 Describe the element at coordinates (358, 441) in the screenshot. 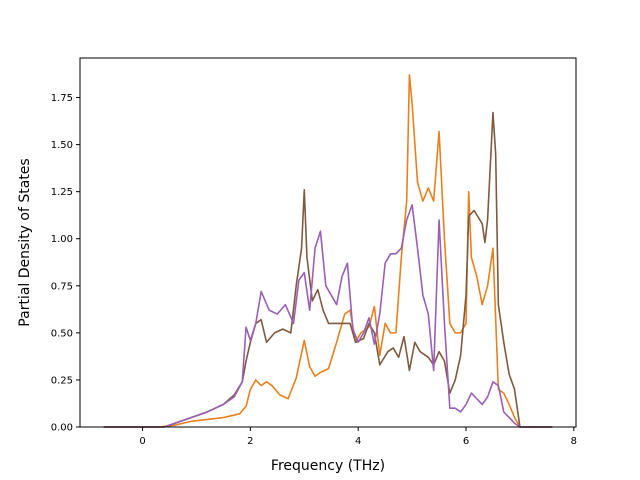

I see `x-tick-label: 4` at that location.